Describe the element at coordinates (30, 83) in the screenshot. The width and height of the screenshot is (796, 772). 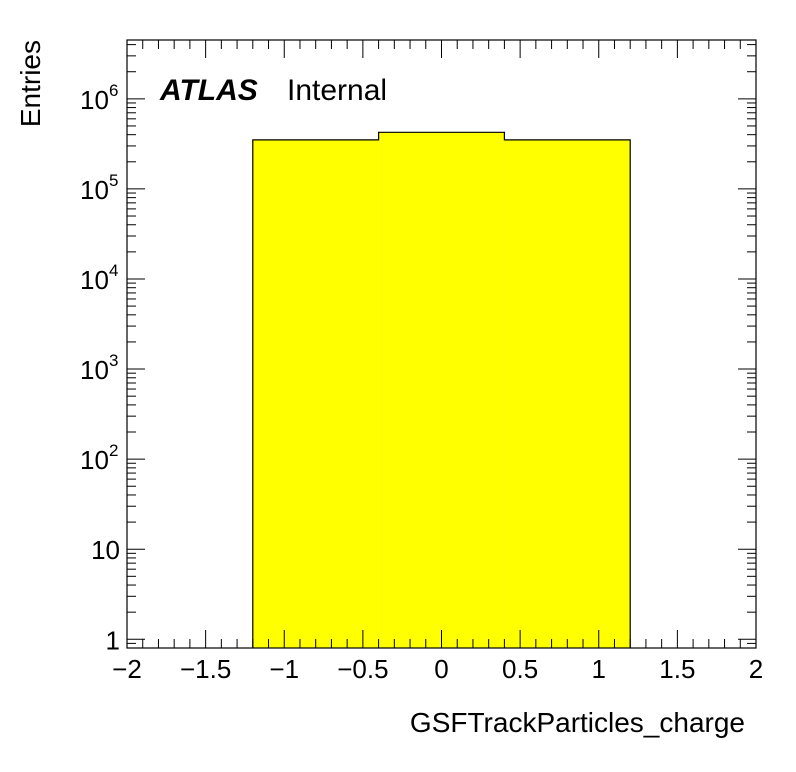
I see `y-axis-title: Entries` at that location.